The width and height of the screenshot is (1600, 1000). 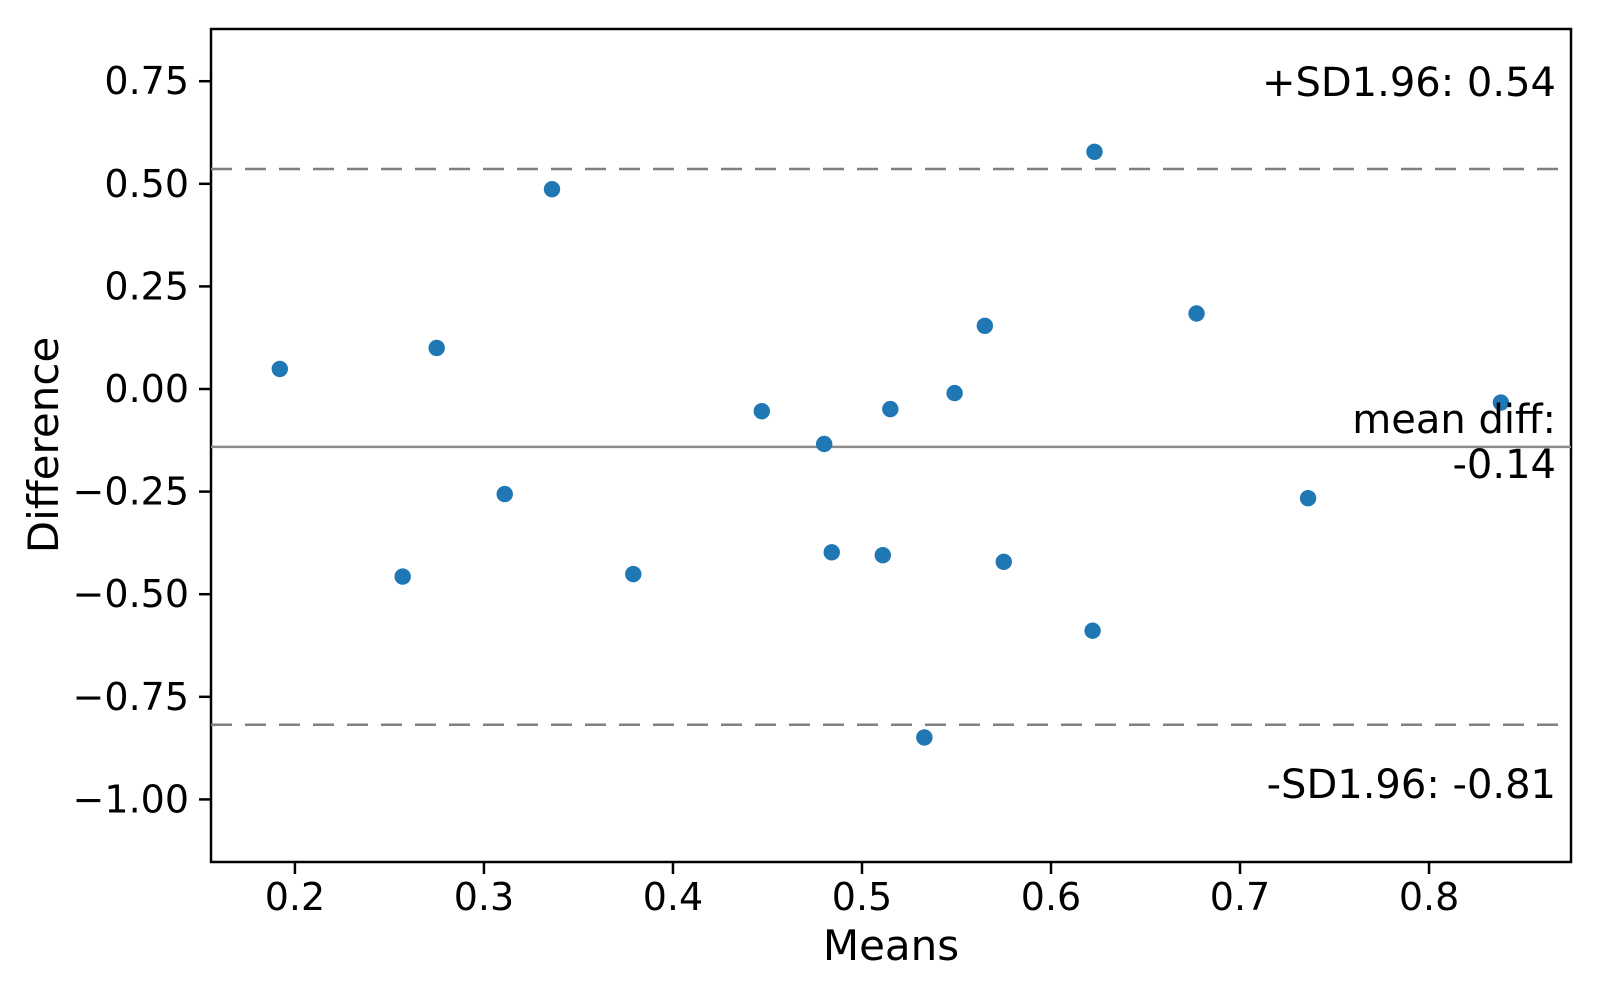 What do you see at coordinates (131, 697) in the screenshot?
I see `y-tick-label: −0.75` at bounding box center [131, 697].